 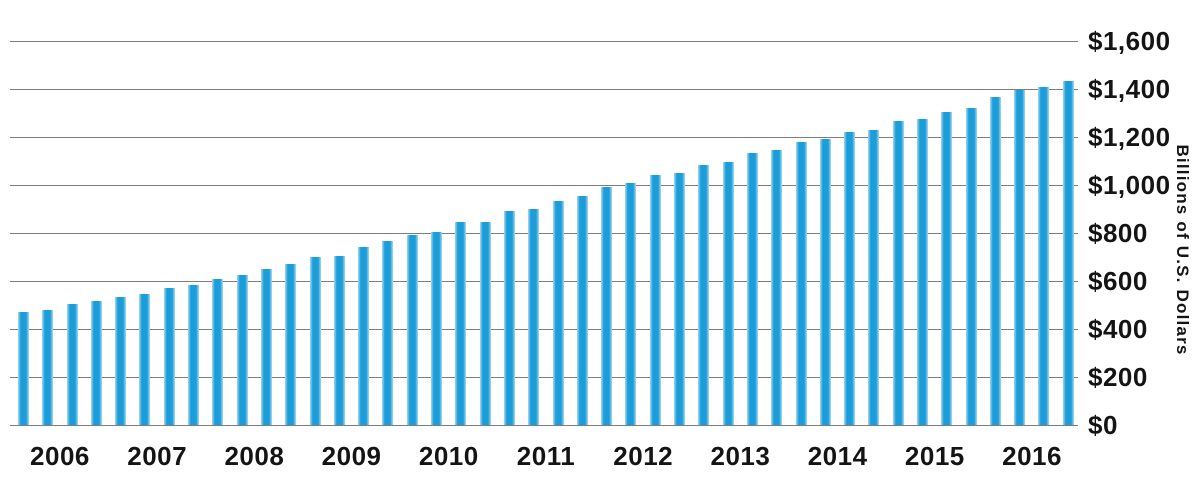 I want to click on y-tick-label-800: $800, so click(x=1118, y=233).